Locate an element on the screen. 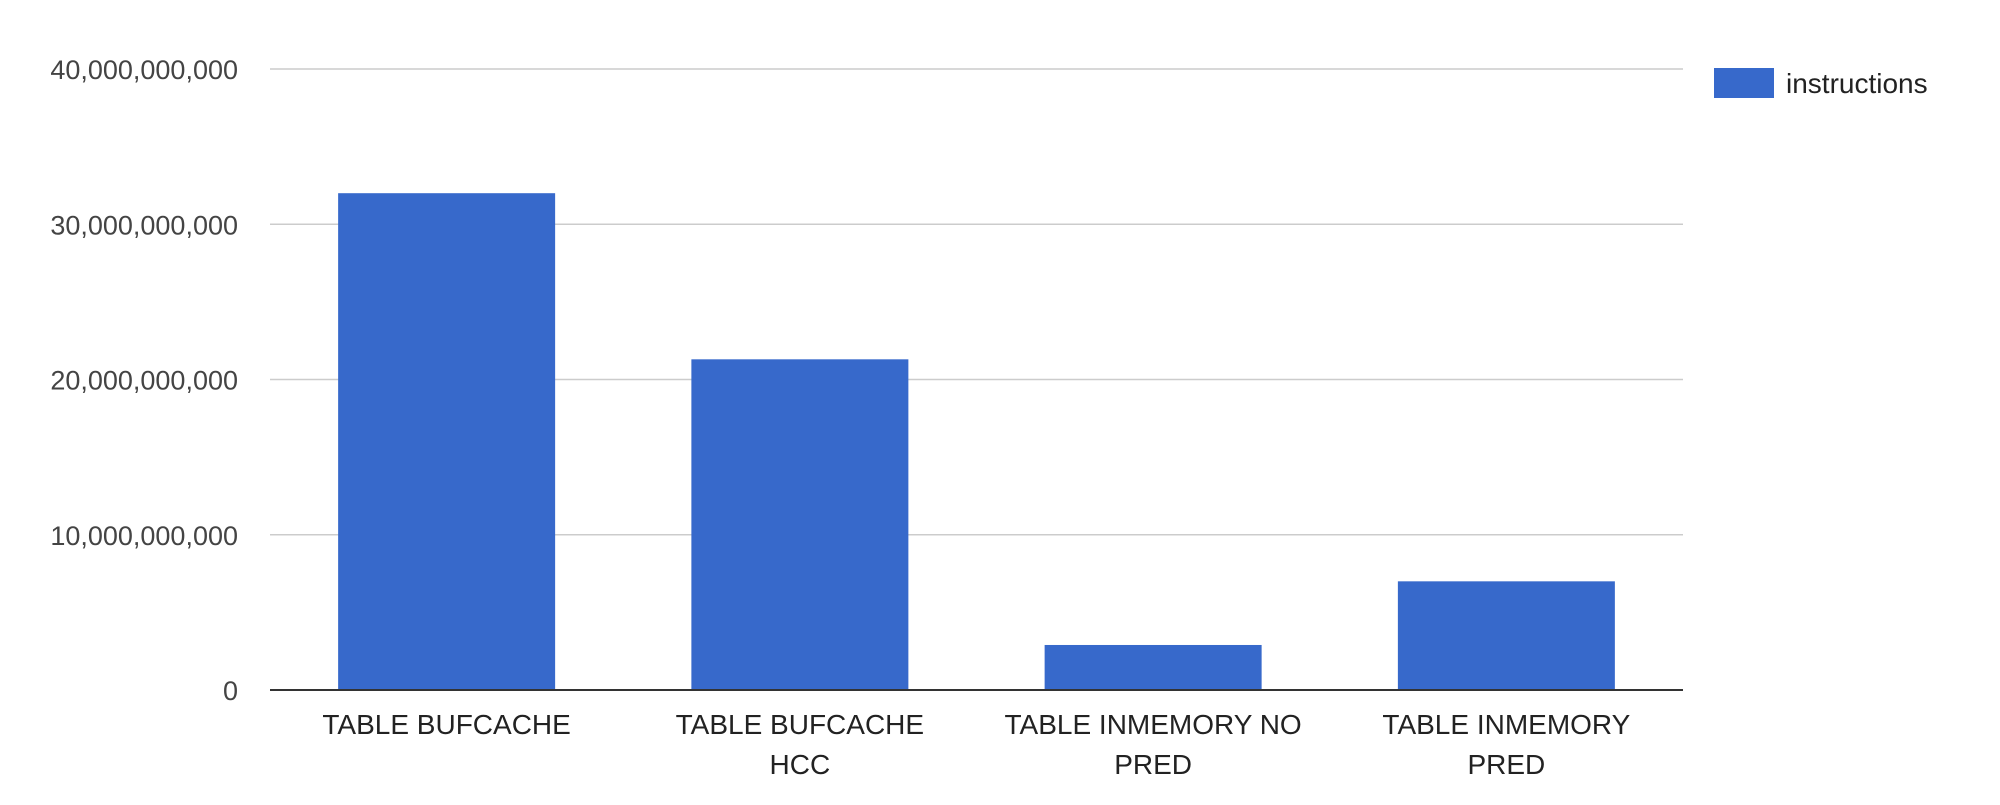 The height and width of the screenshot is (805, 2000). y-tick-label: 0 is located at coordinates (230, 691).